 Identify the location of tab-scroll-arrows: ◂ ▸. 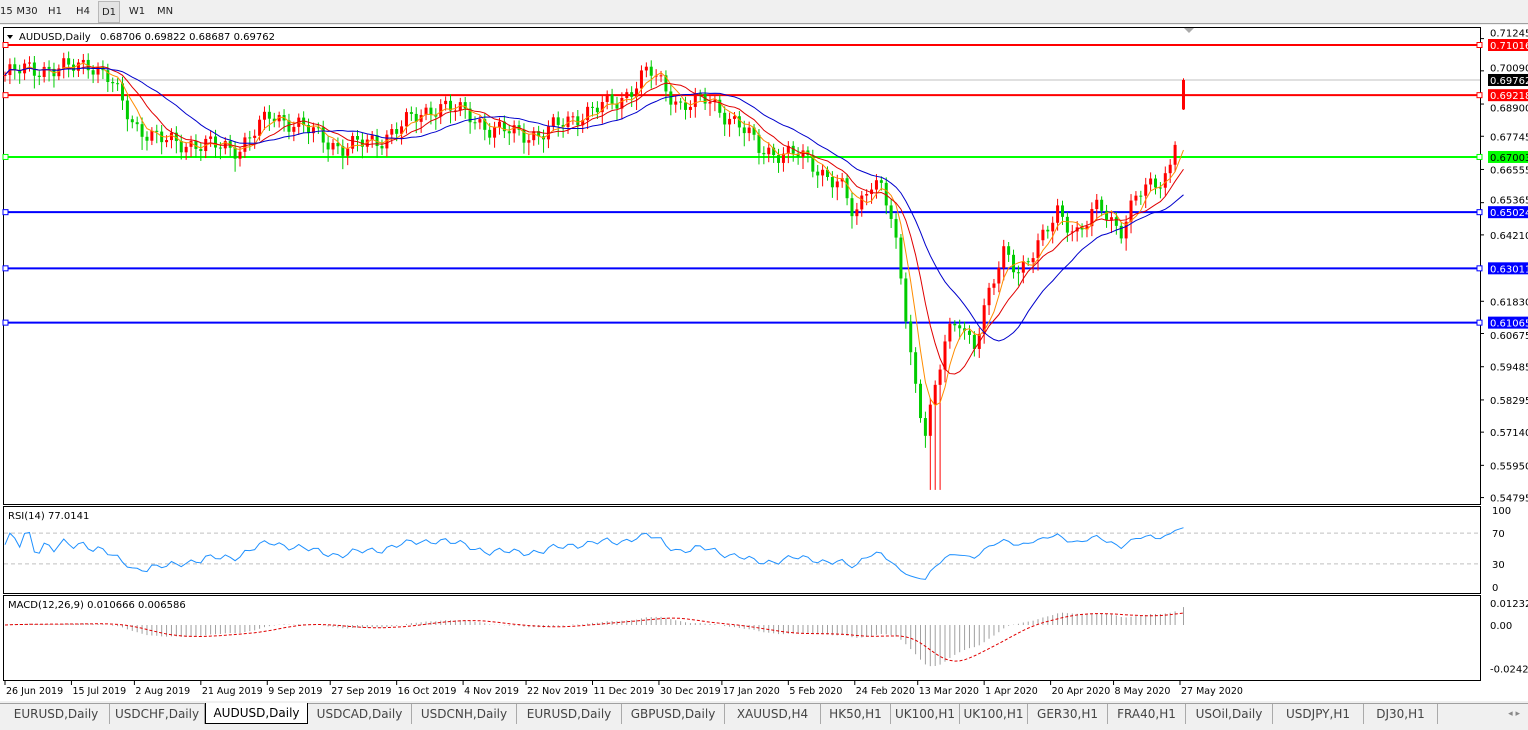
(1514, 714).